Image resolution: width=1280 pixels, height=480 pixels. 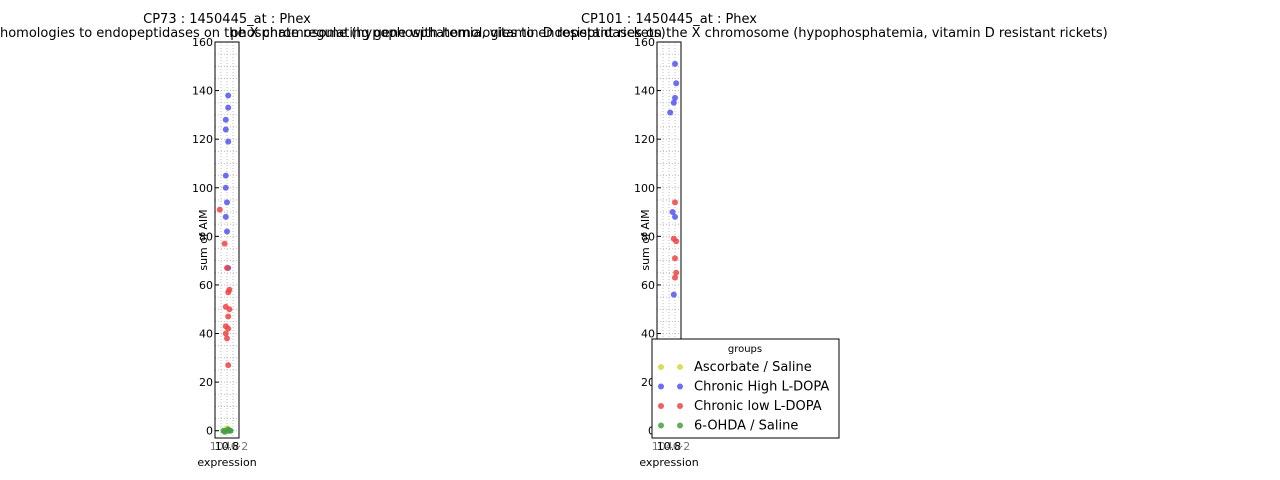 I want to click on y-ticks: 0 20 40 60 80 100 120 140 160, so click(x=205, y=237).